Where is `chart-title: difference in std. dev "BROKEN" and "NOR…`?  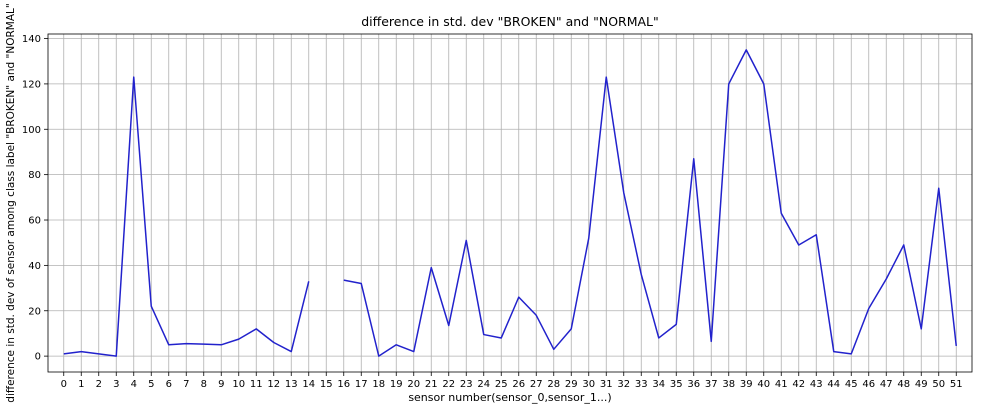
chart-title: difference in std. dev "BROKEN" and "NOR… is located at coordinates (510, 21).